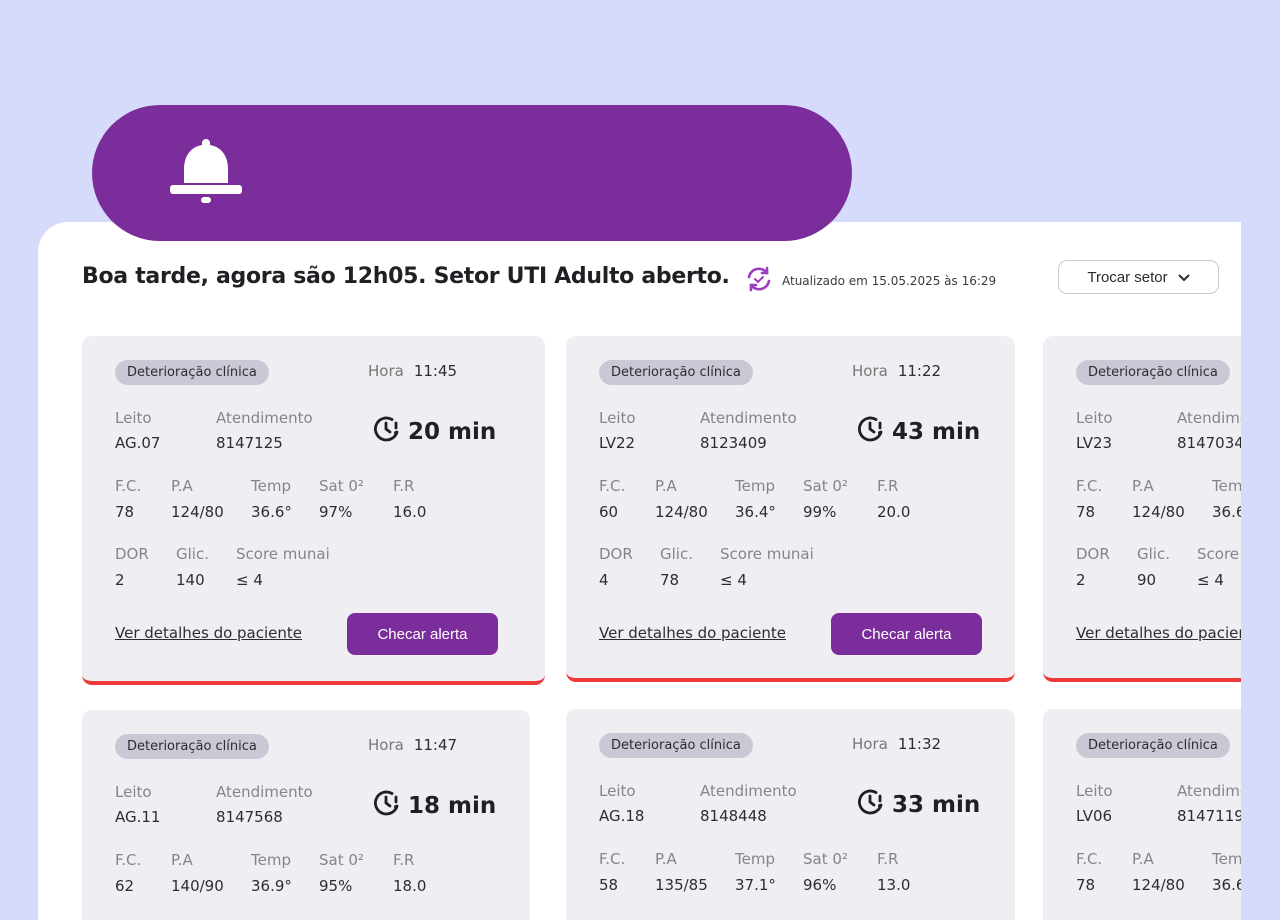 This screenshot has height=920, width=1280. I want to click on score-label: Score munai, so click(283, 554).